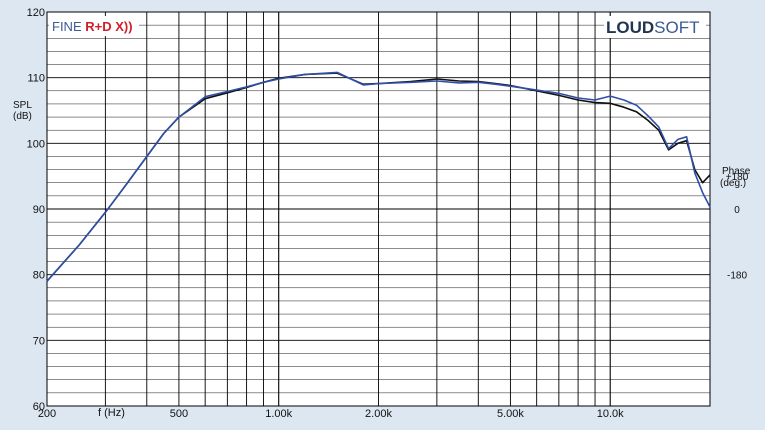 This screenshot has width=765, height=430. Describe the element at coordinates (47, 414) in the screenshot. I see `x-tick-label: 200` at that location.